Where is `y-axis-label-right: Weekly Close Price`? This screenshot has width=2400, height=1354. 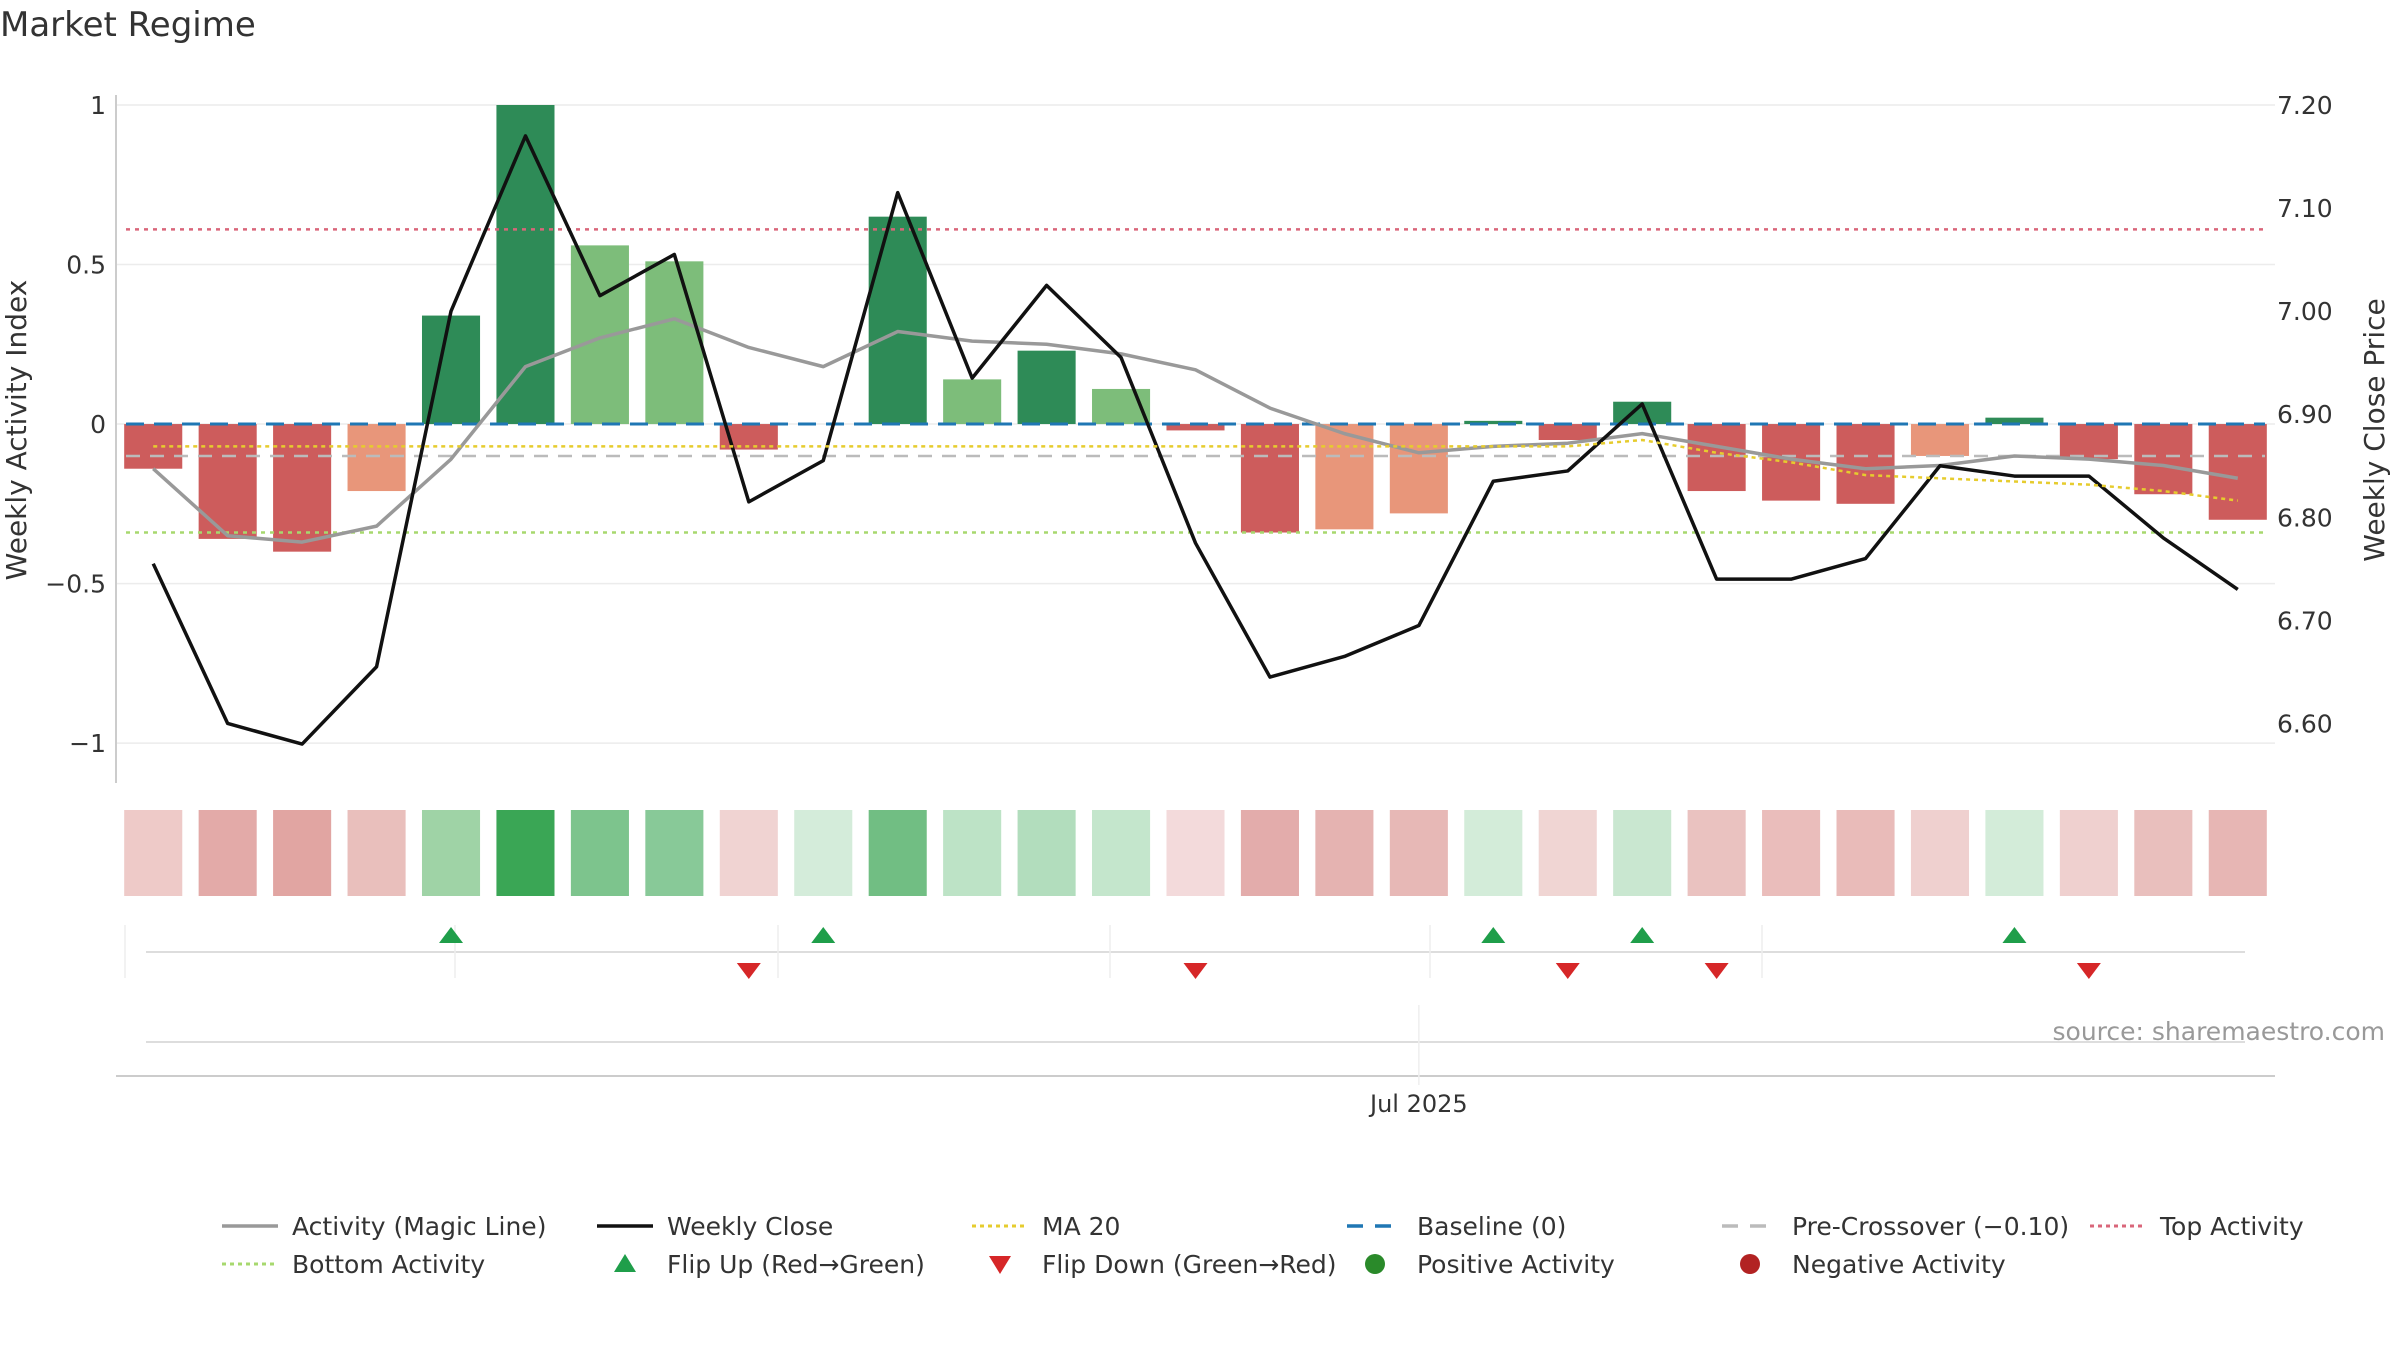 y-axis-label-right: Weekly Close Price is located at coordinates (2374, 429).